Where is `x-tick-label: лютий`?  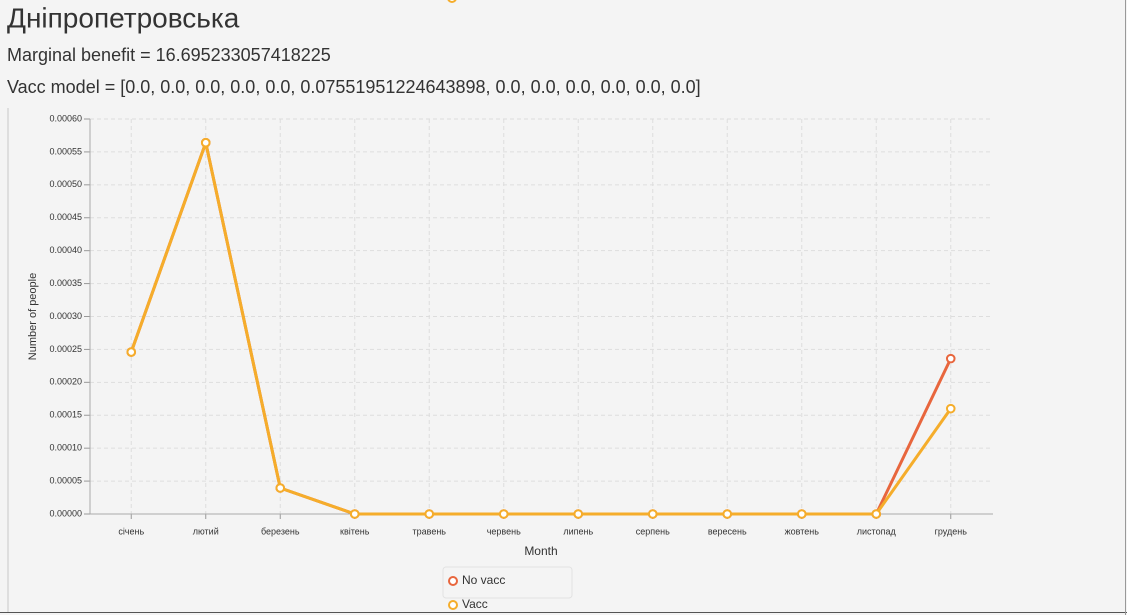
x-tick-label: лютий is located at coordinates (206, 531).